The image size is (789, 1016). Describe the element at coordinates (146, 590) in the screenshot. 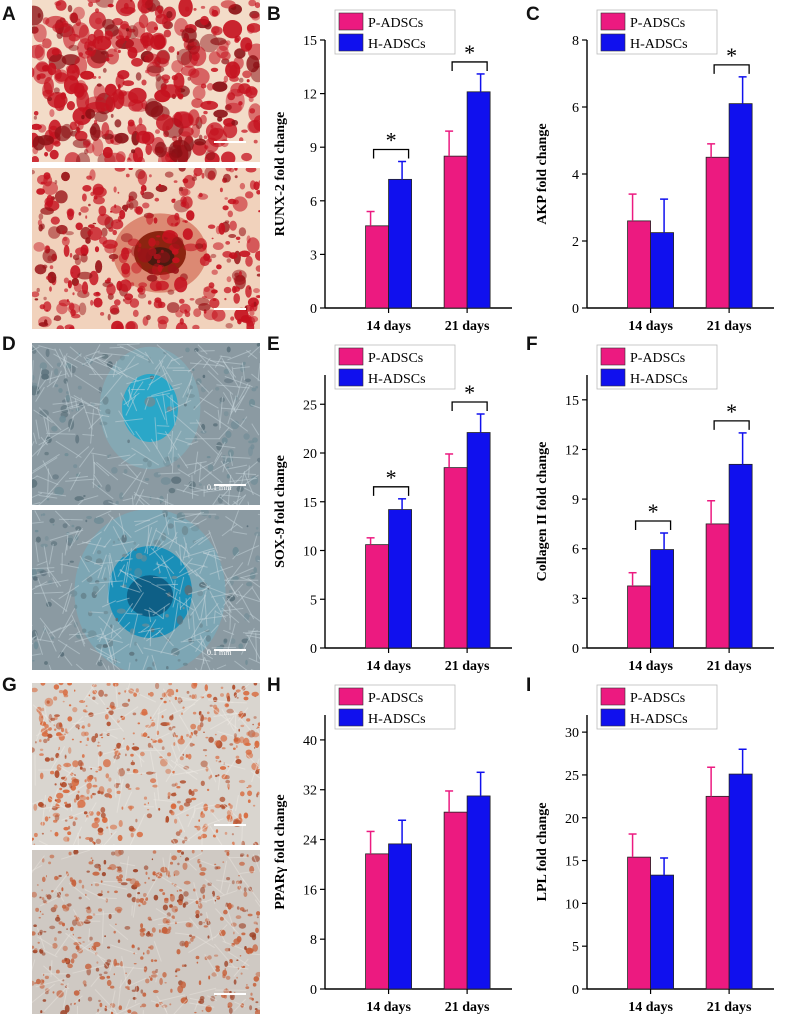

I see `micrograph-d-bottom` at that location.